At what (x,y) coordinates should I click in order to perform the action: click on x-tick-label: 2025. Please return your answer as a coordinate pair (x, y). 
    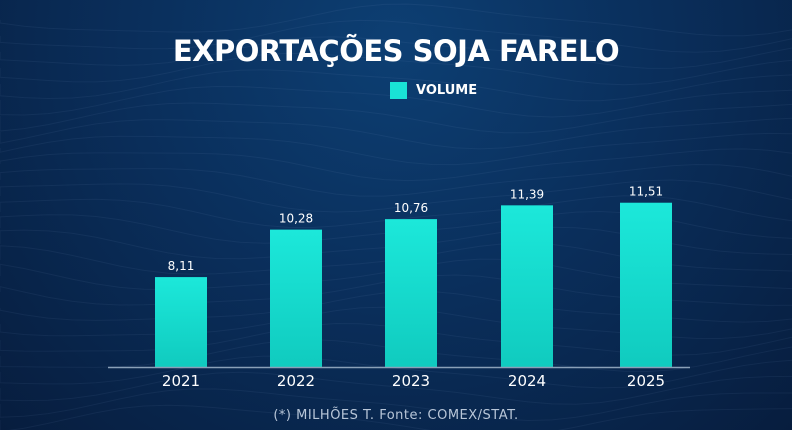
    Looking at the image, I should click on (646, 381).